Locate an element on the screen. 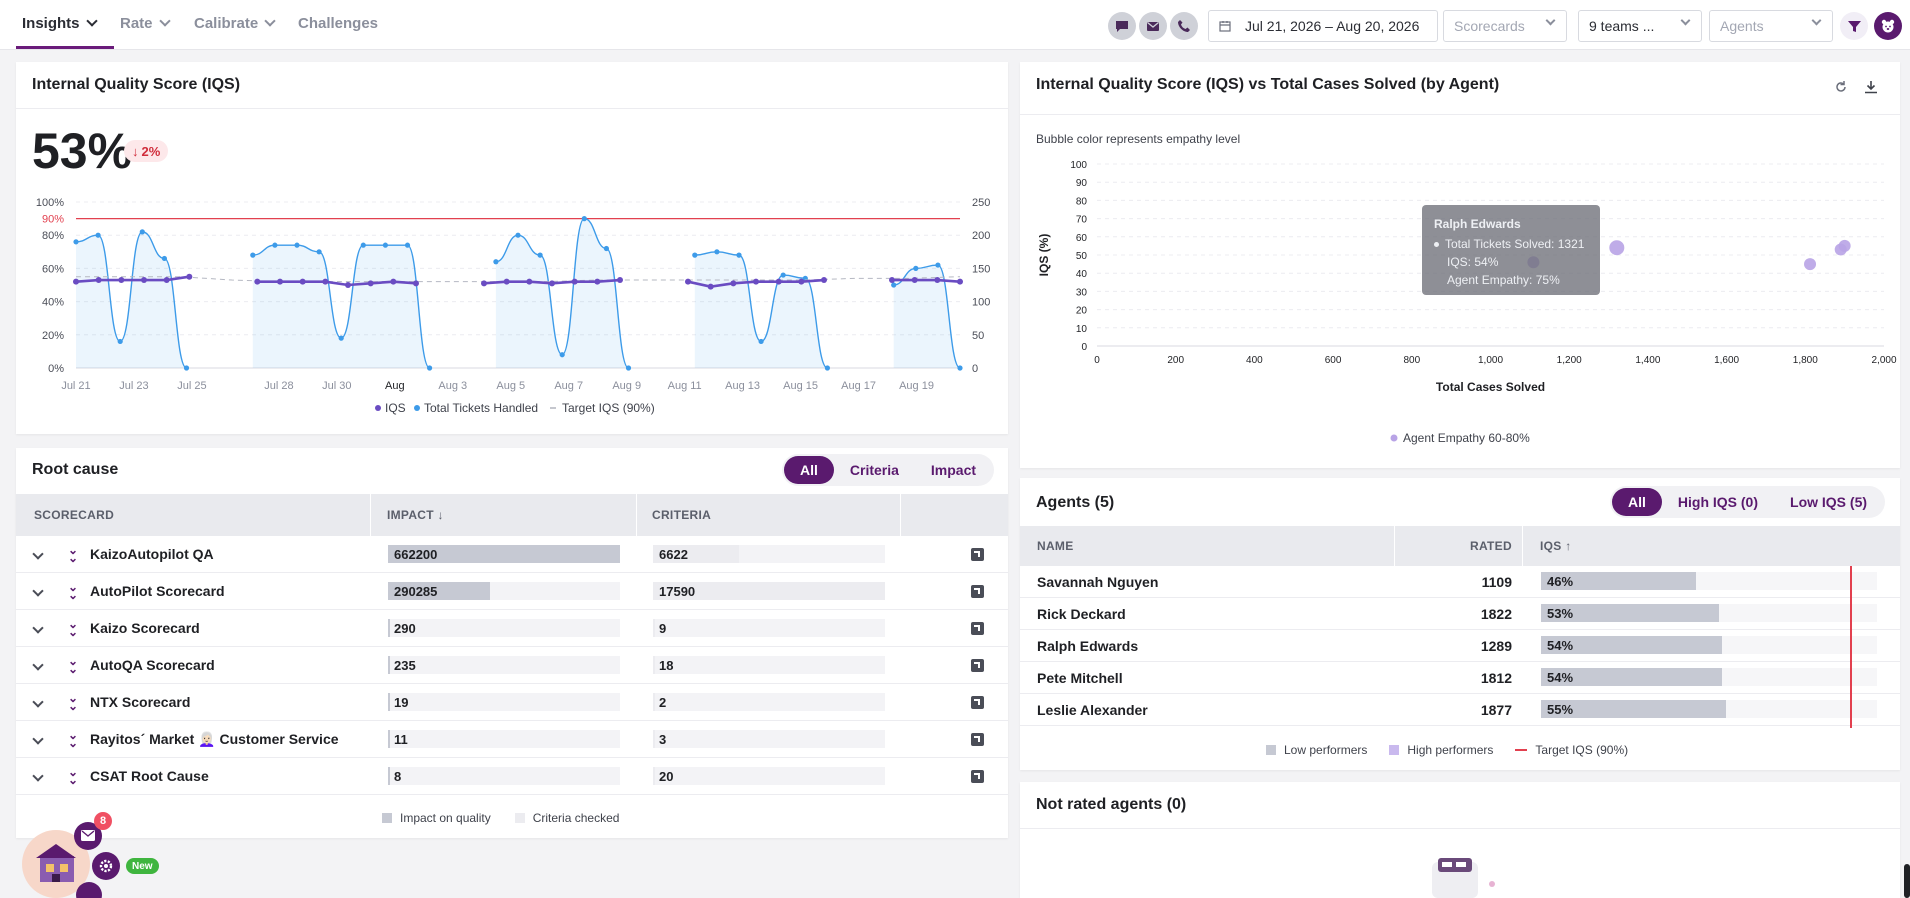 Image resolution: width=1910 pixels, height=898 pixels. empty-state-illustration-icon is located at coordinates (1463, 878).